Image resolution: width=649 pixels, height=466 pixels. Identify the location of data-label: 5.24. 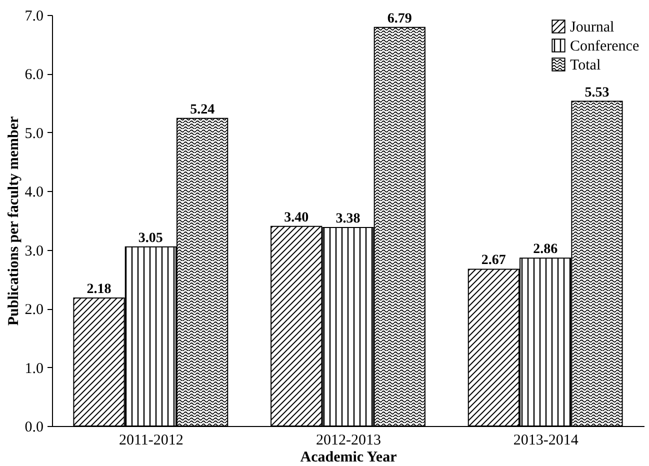
(202, 110).